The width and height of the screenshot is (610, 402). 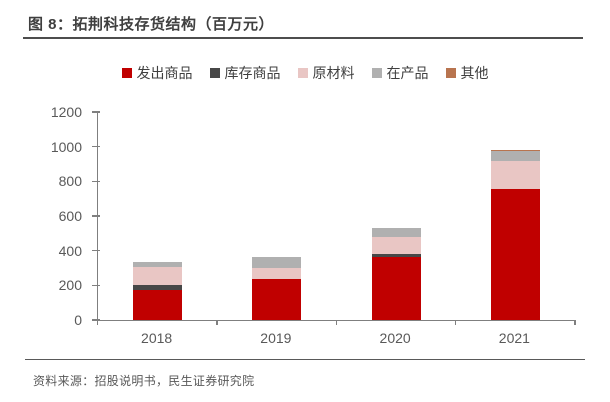 What do you see at coordinates (333, 73) in the screenshot?
I see `legend-label: 原材料` at bounding box center [333, 73].